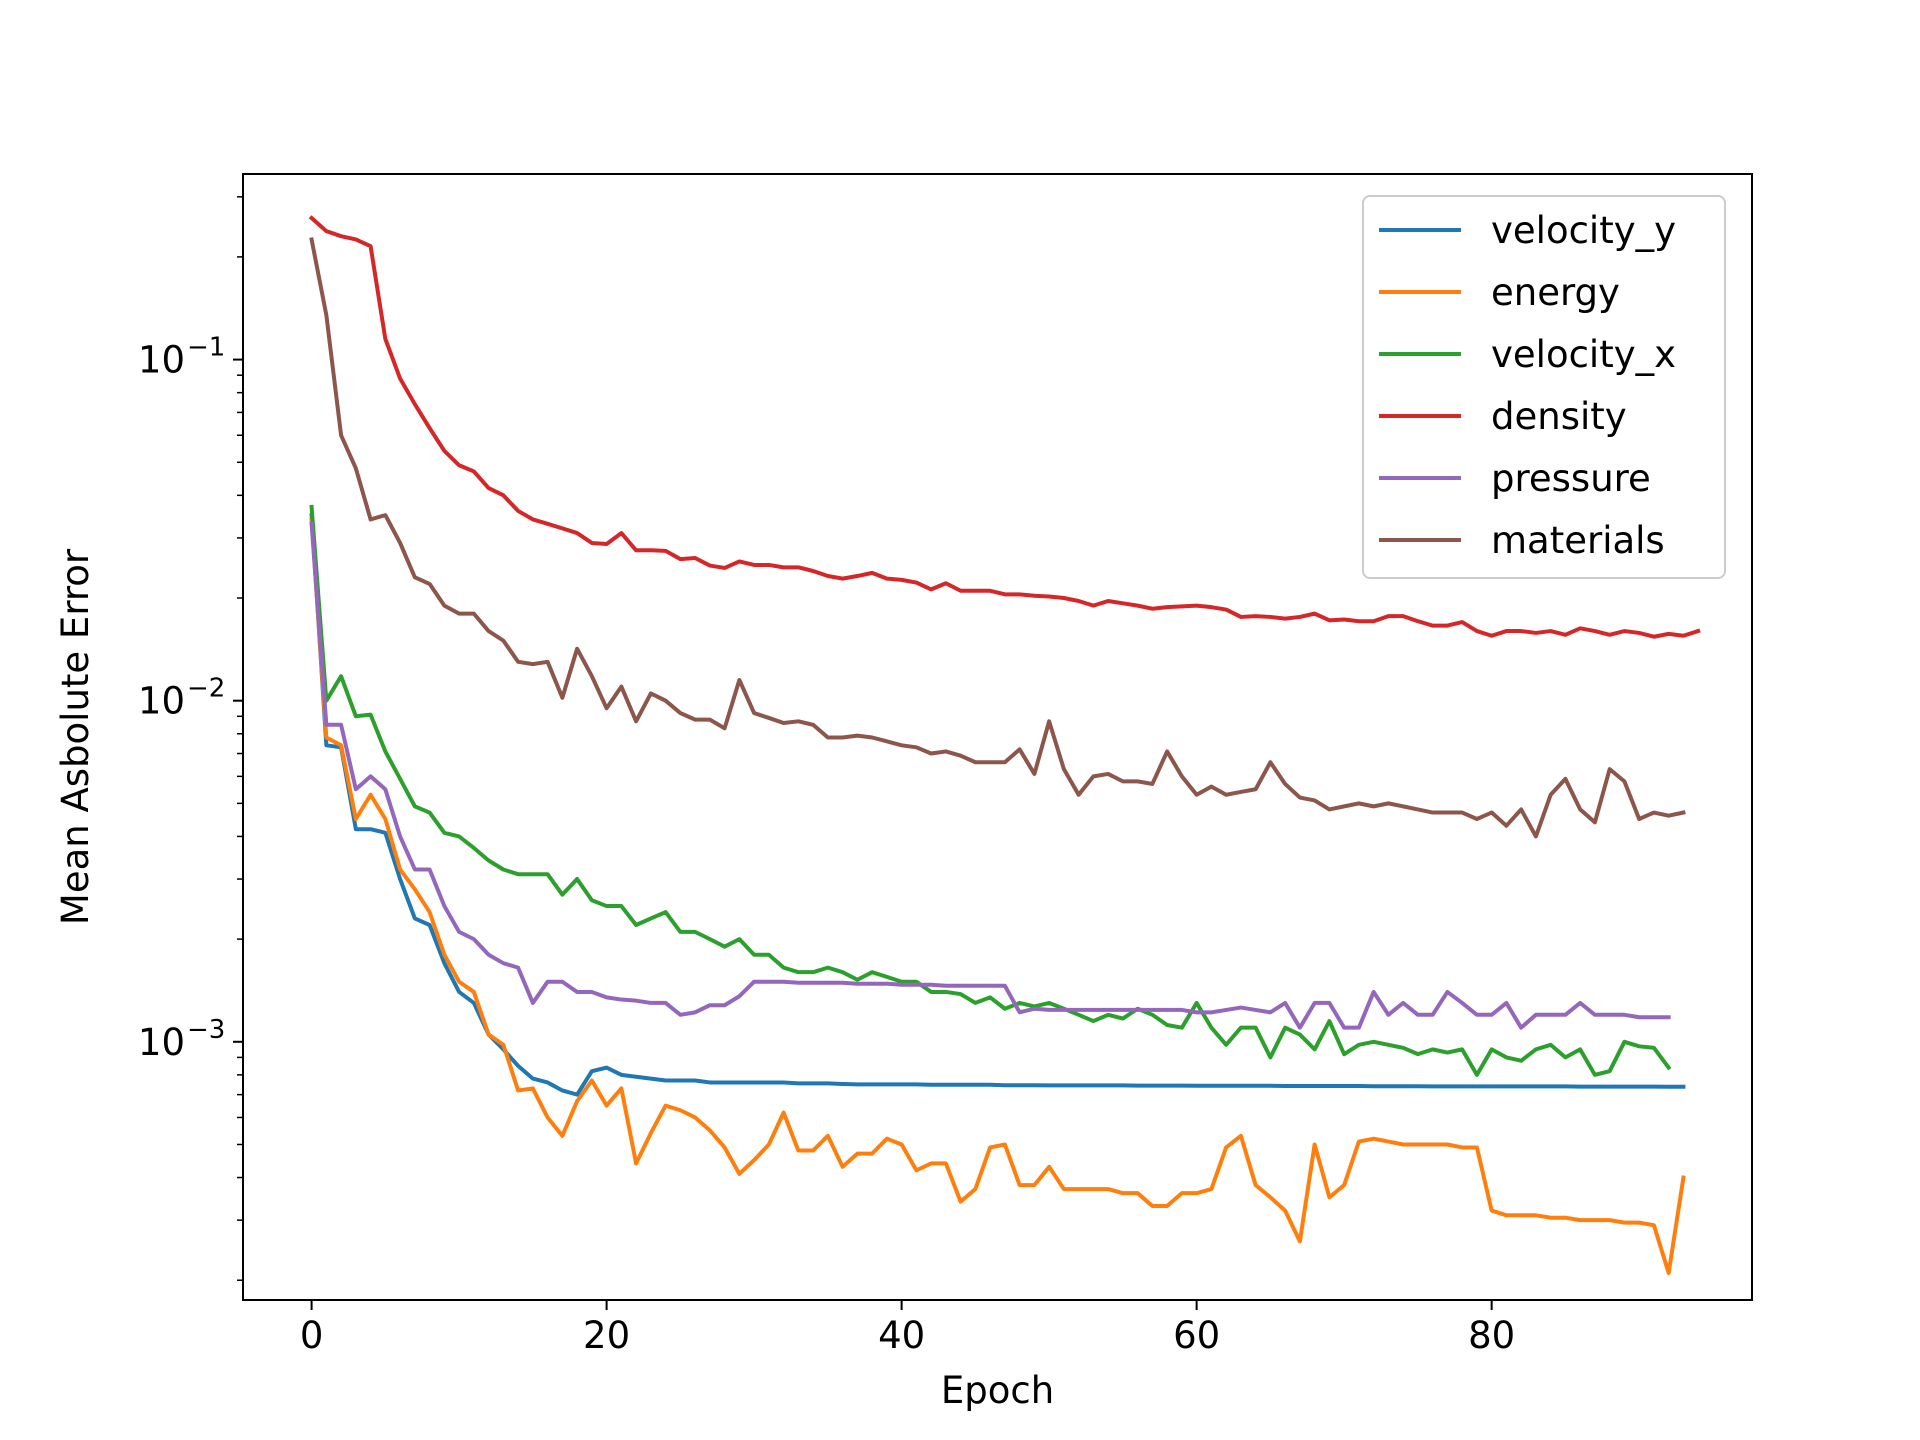 Image resolution: width=1920 pixels, height=1440 pixels. Describe the element at coordinates (1578, 540) in the screenshot. I see `legend-label-materials: materials` at that location.